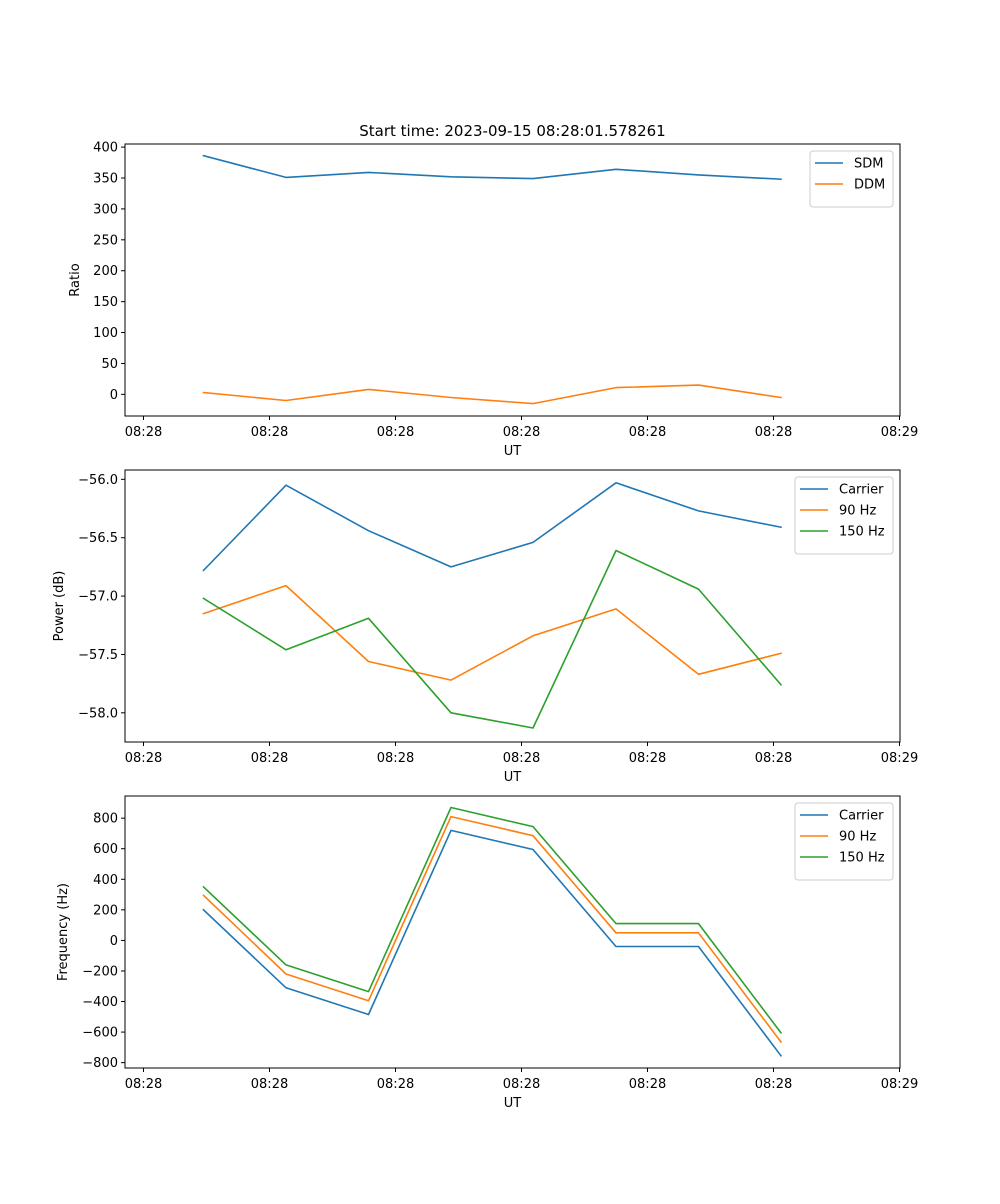  Describe the element at coordinates (513, 1103) in the screenshot. I see `frequency-x-axis-label: UT` at that location.